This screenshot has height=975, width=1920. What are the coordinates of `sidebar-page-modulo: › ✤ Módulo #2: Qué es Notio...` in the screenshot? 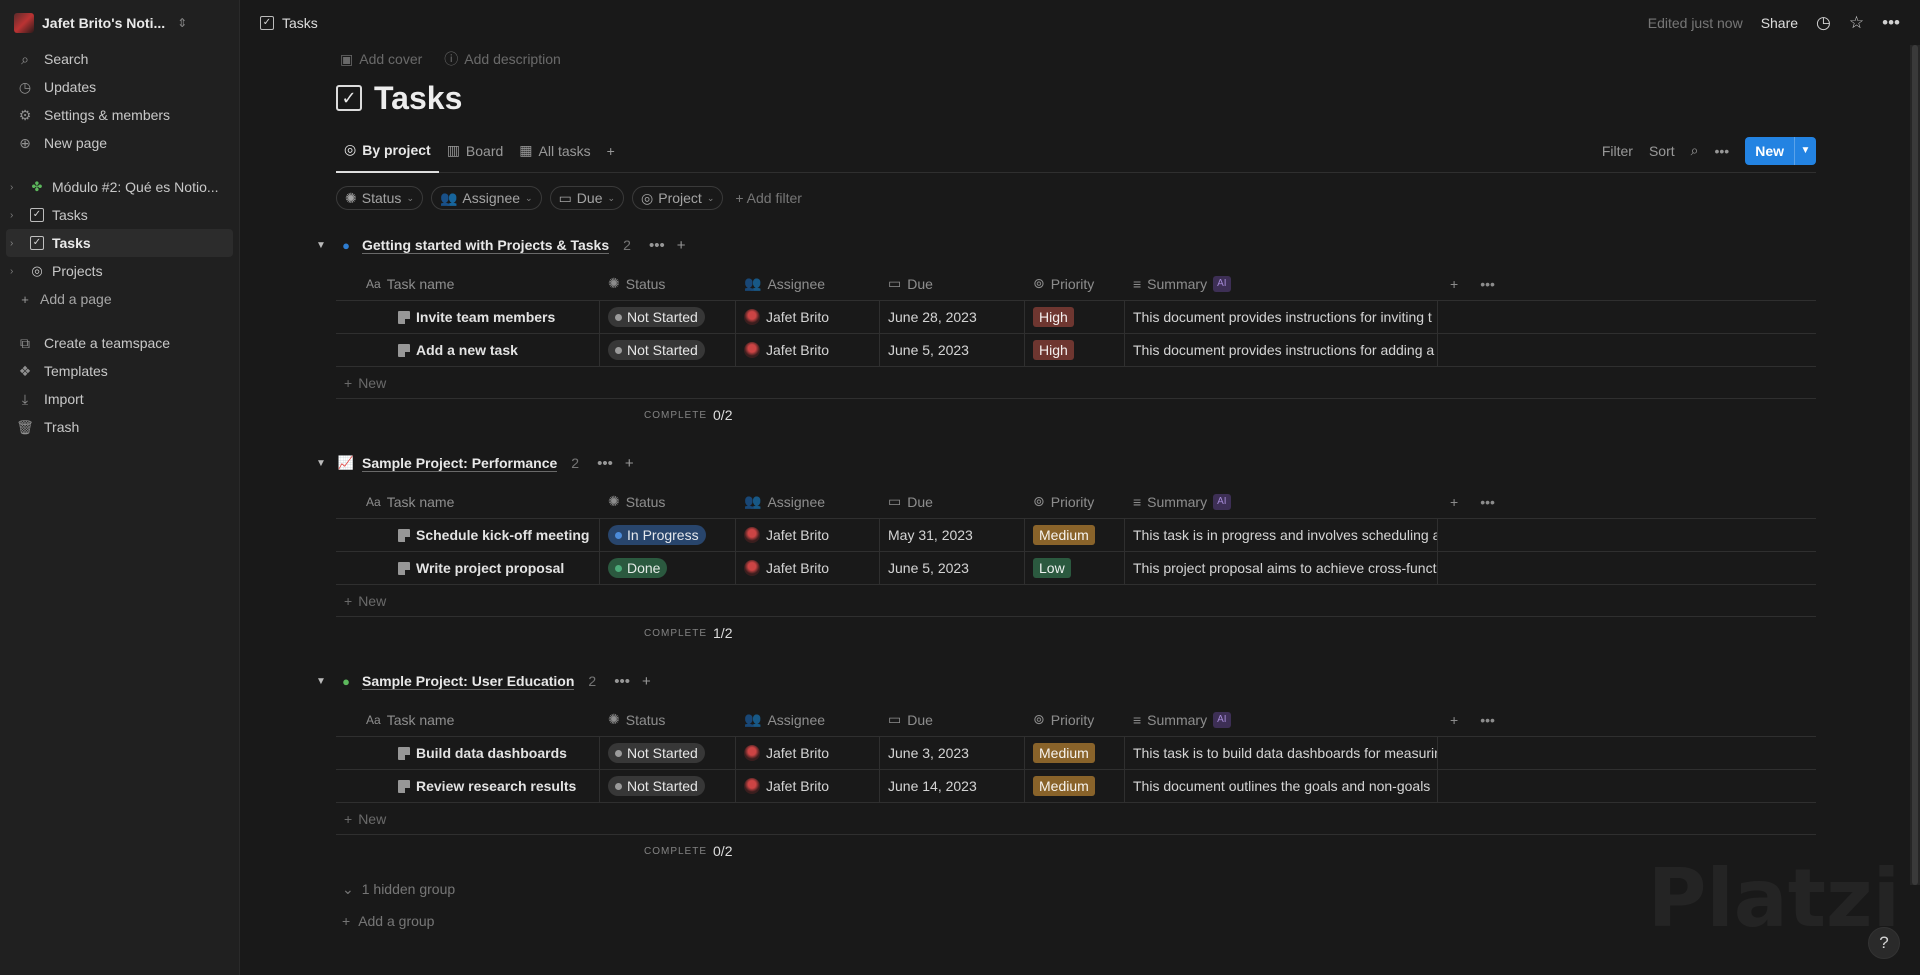 It's located at (119, 187).